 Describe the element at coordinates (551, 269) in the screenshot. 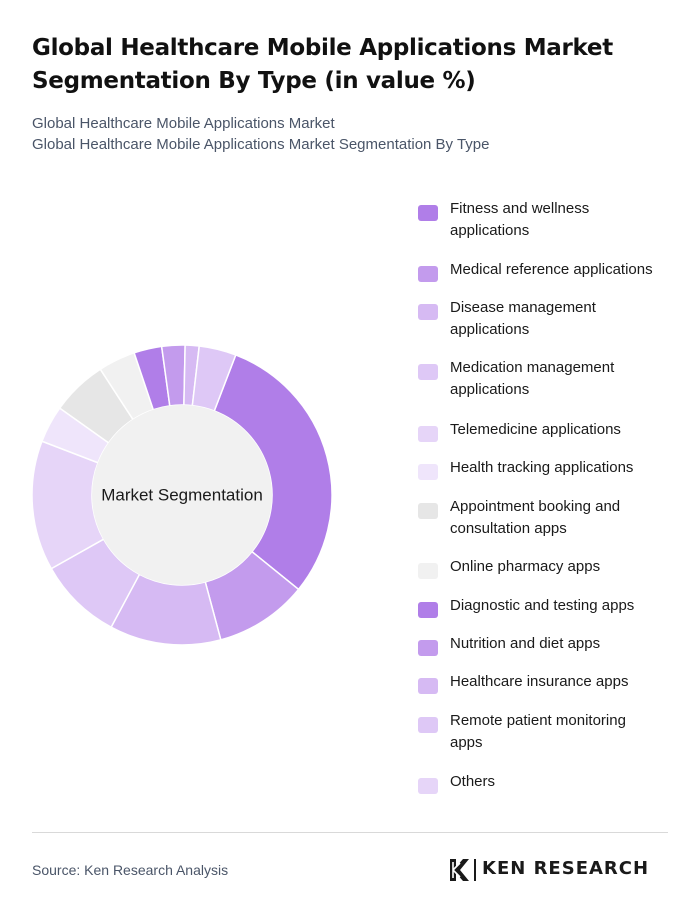

I see `legend-label-line: Medical reference applications` at that location.